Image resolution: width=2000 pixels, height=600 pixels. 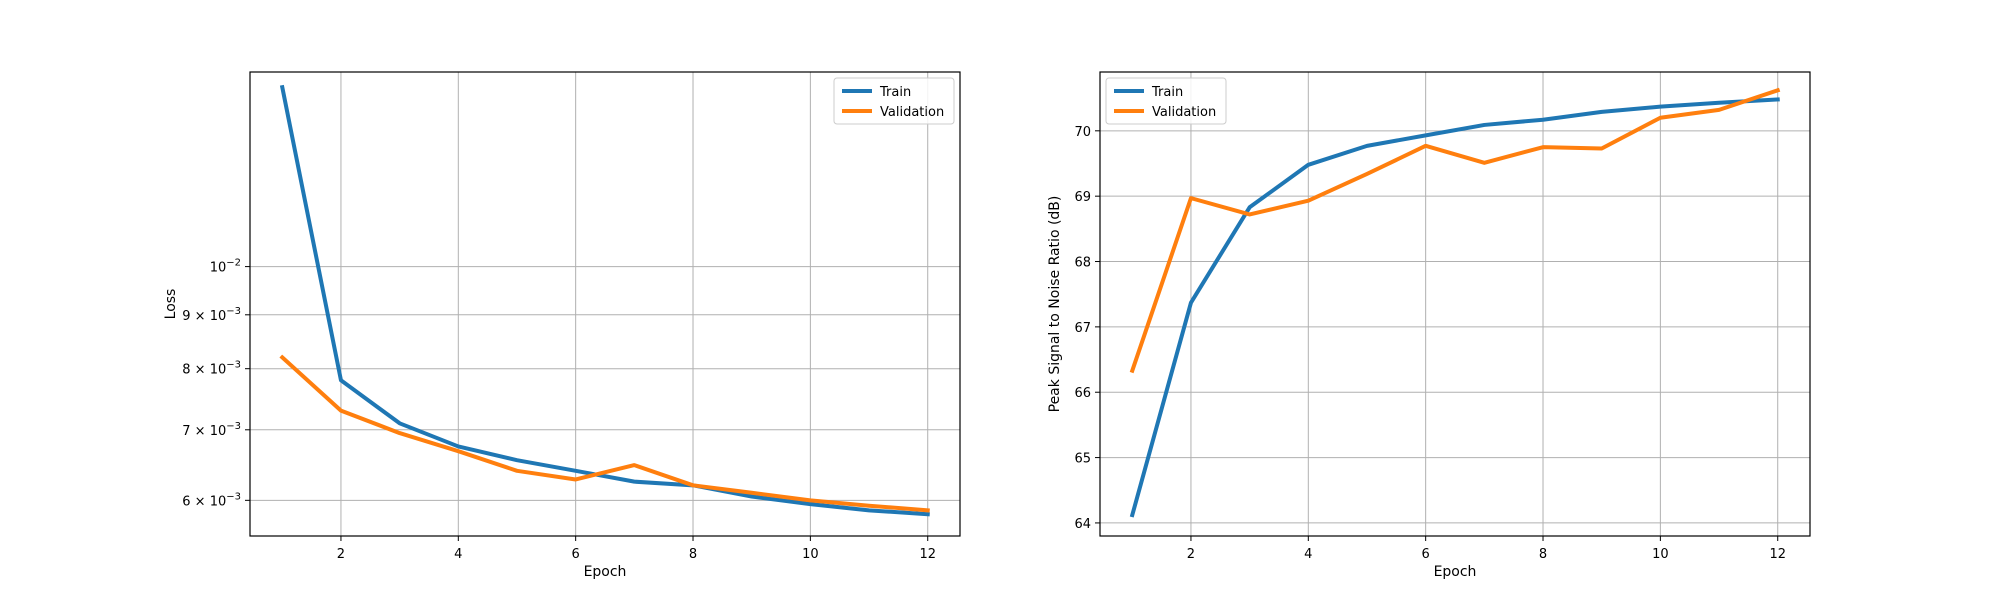 I want to click on loss-y-tick-label: 10−2, so click(x=225, y=267).